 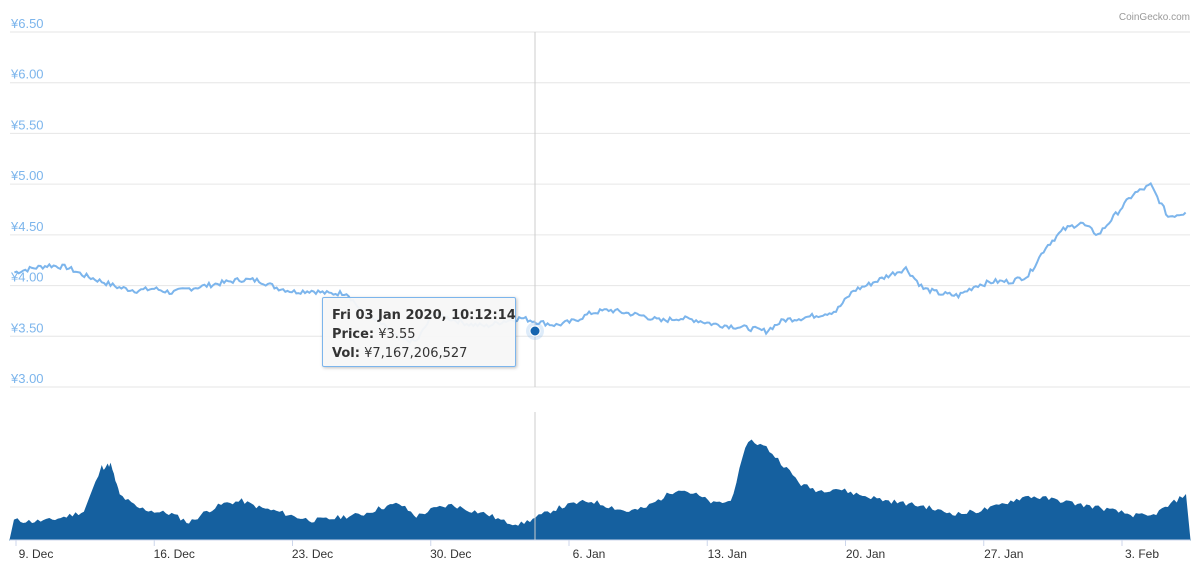 I want to click on hover-marker, so click(x=535, y=331).